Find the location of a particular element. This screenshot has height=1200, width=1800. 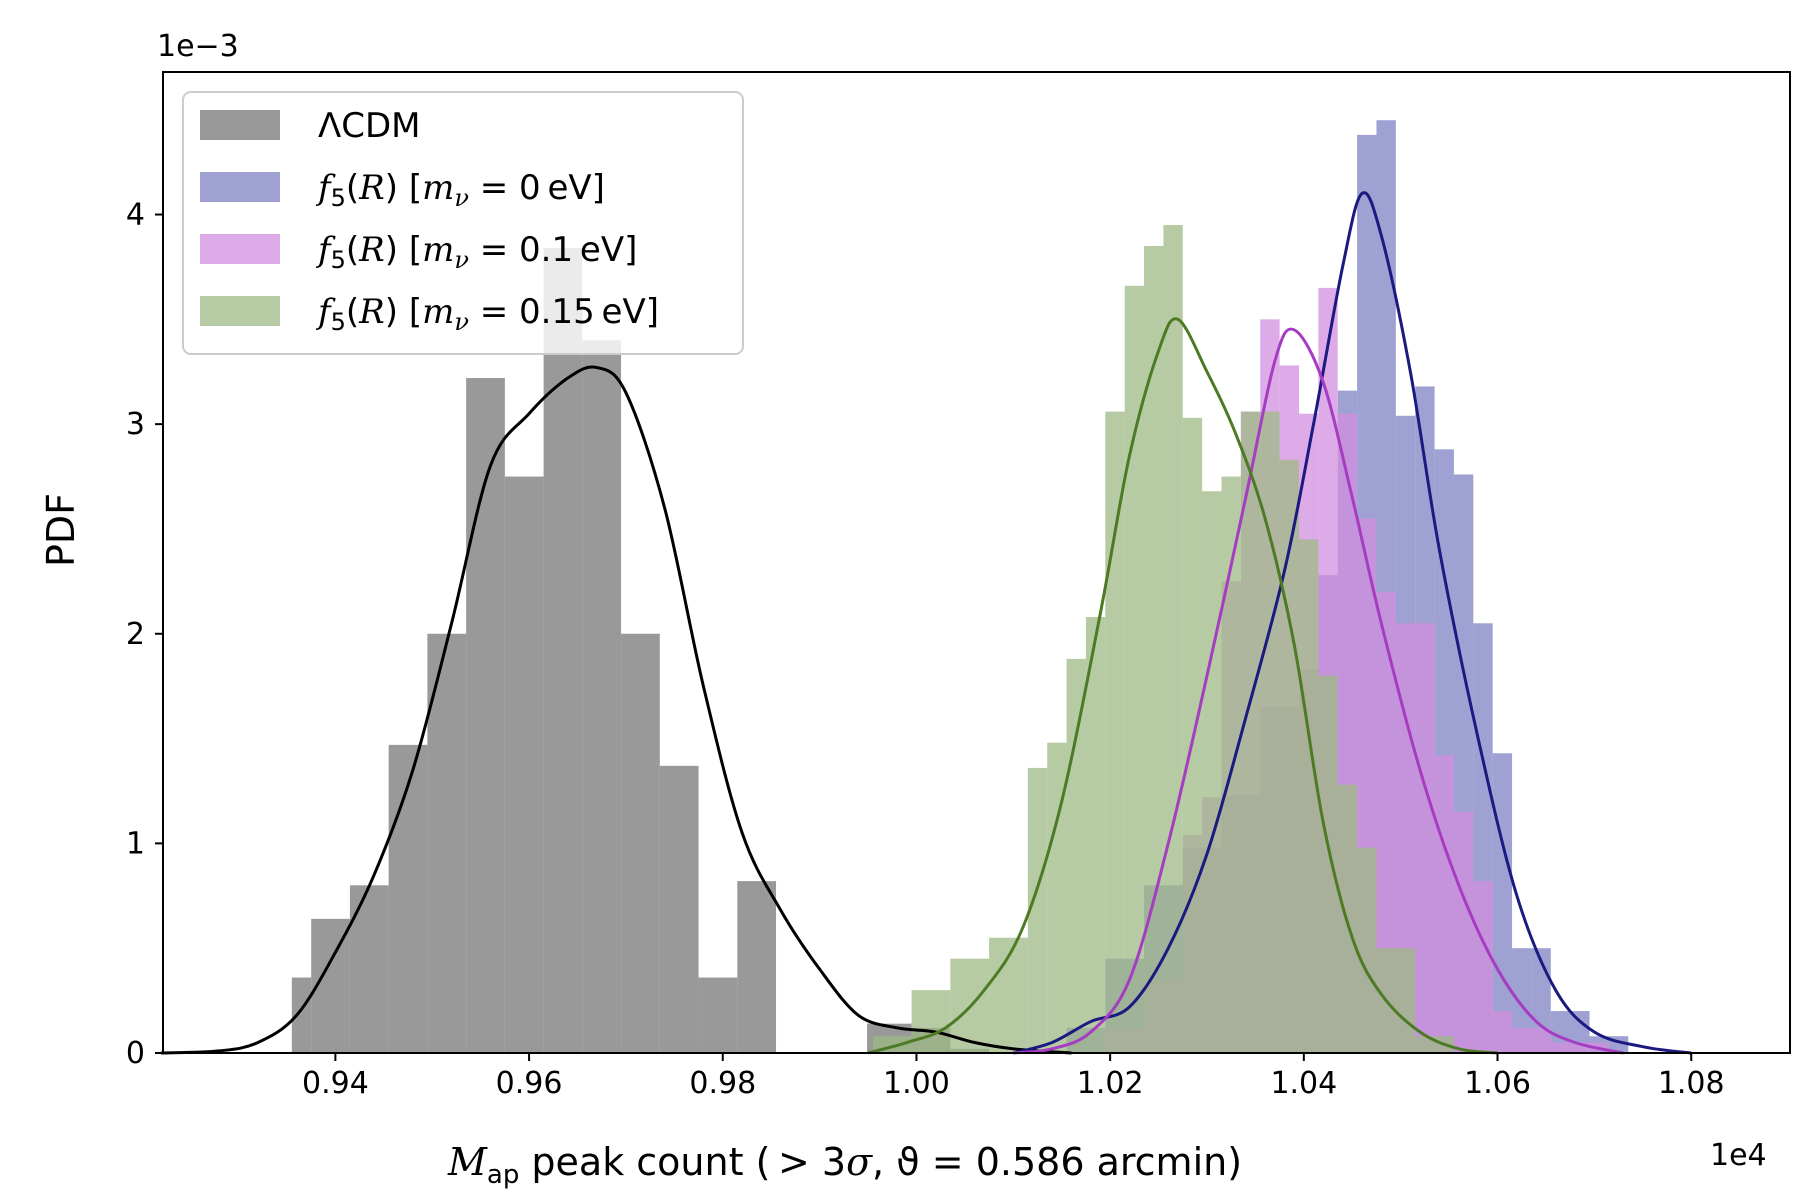

y-tick-label: 0 is located at coordinates (135, 1053).